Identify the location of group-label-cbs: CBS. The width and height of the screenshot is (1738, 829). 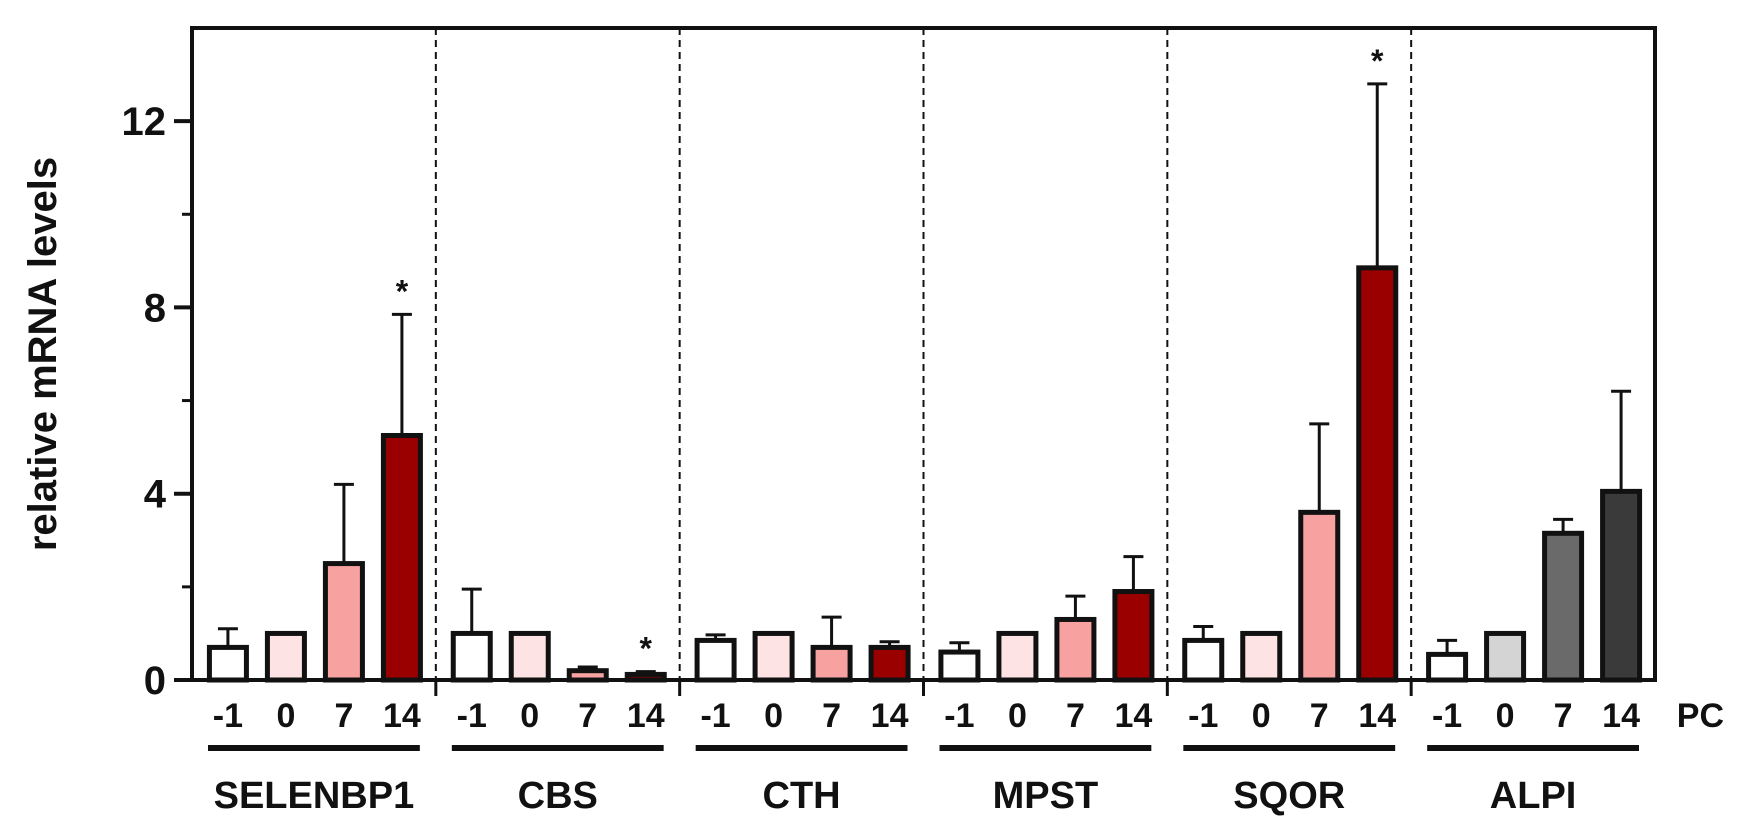
(558, 796).